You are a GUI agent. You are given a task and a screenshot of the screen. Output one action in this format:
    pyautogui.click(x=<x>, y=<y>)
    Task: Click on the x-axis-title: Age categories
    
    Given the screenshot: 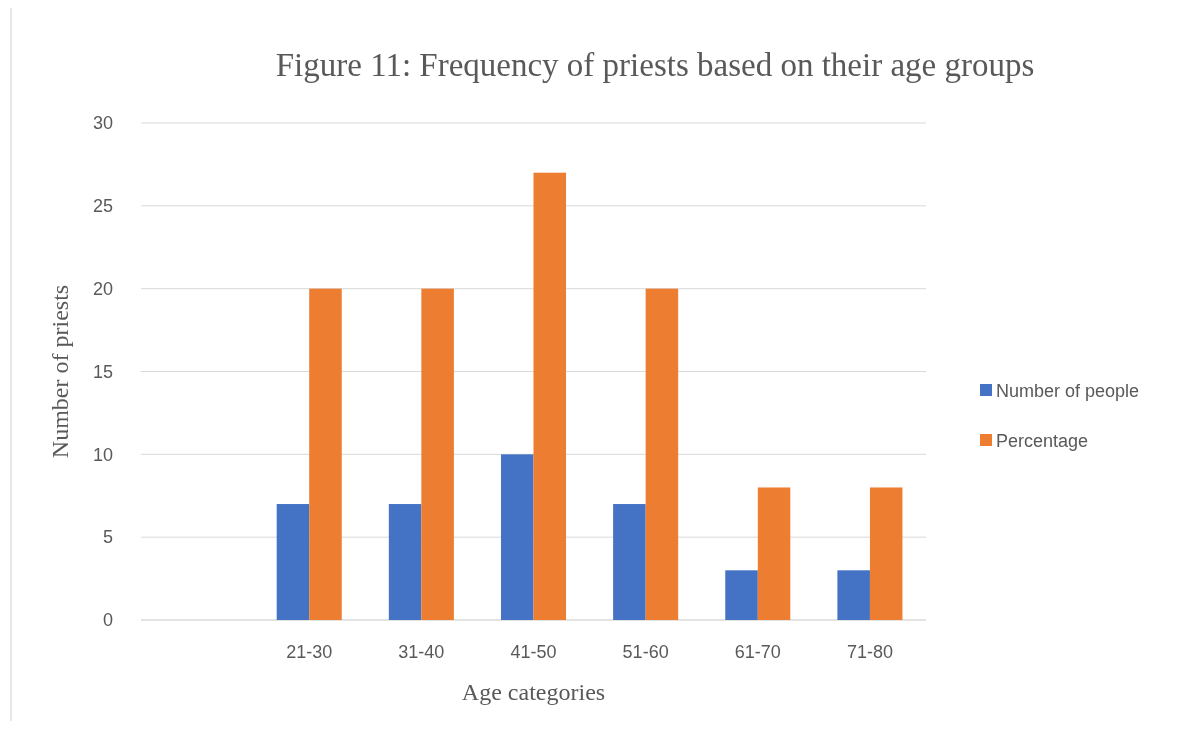 What is the action you would take?
    pyautogui.click(x=533, y=692)
    